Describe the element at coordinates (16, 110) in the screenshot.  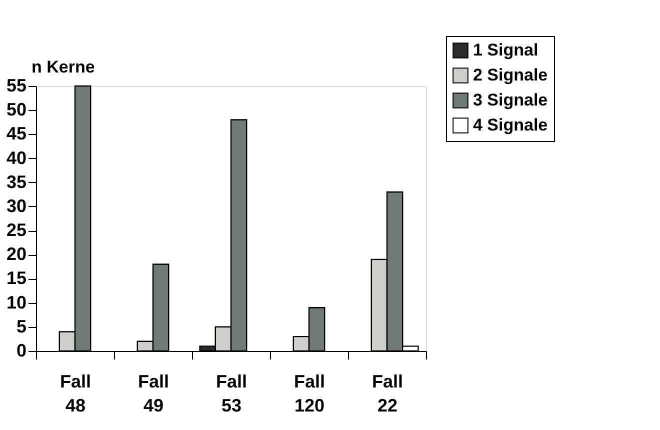
I see `y-tick-label: 50` at that location.